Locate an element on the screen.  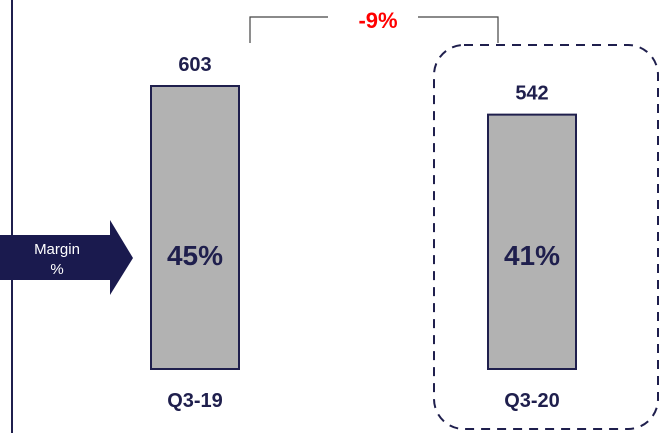
margin-arrow: Margin % is located at coordinates (66, 257).